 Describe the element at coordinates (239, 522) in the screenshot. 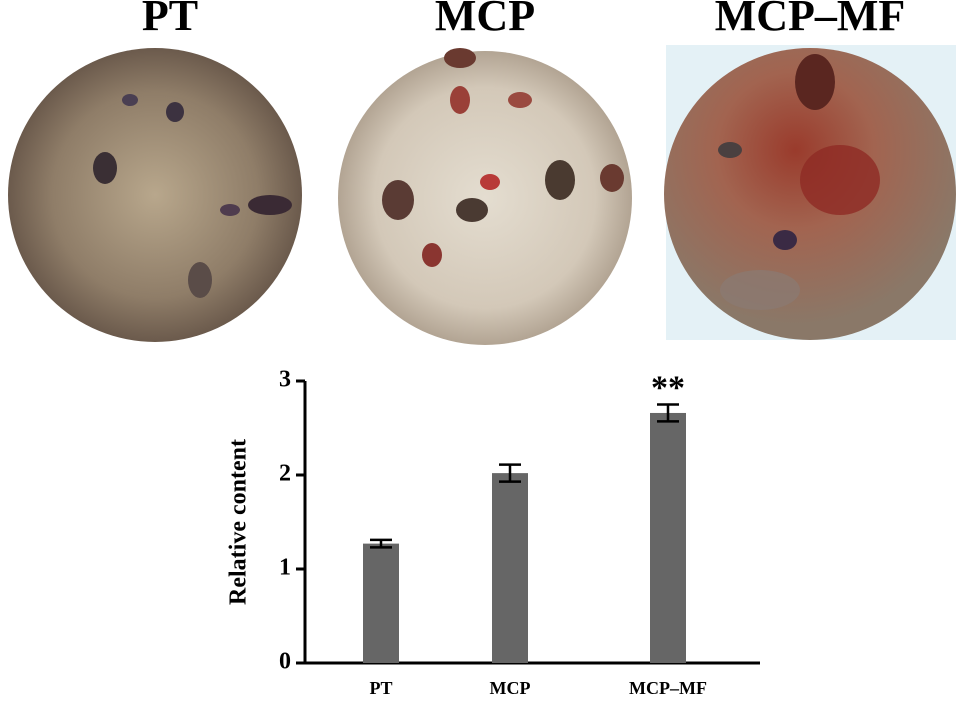

I see `y-axis-label: Relative content` at that location.